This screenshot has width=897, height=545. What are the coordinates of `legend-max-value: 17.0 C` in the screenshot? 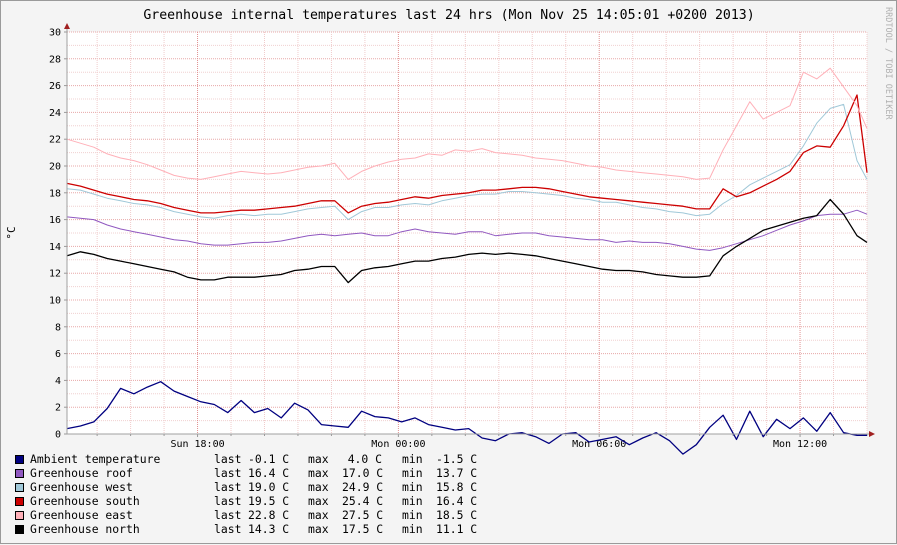 It's located at (363, 473).